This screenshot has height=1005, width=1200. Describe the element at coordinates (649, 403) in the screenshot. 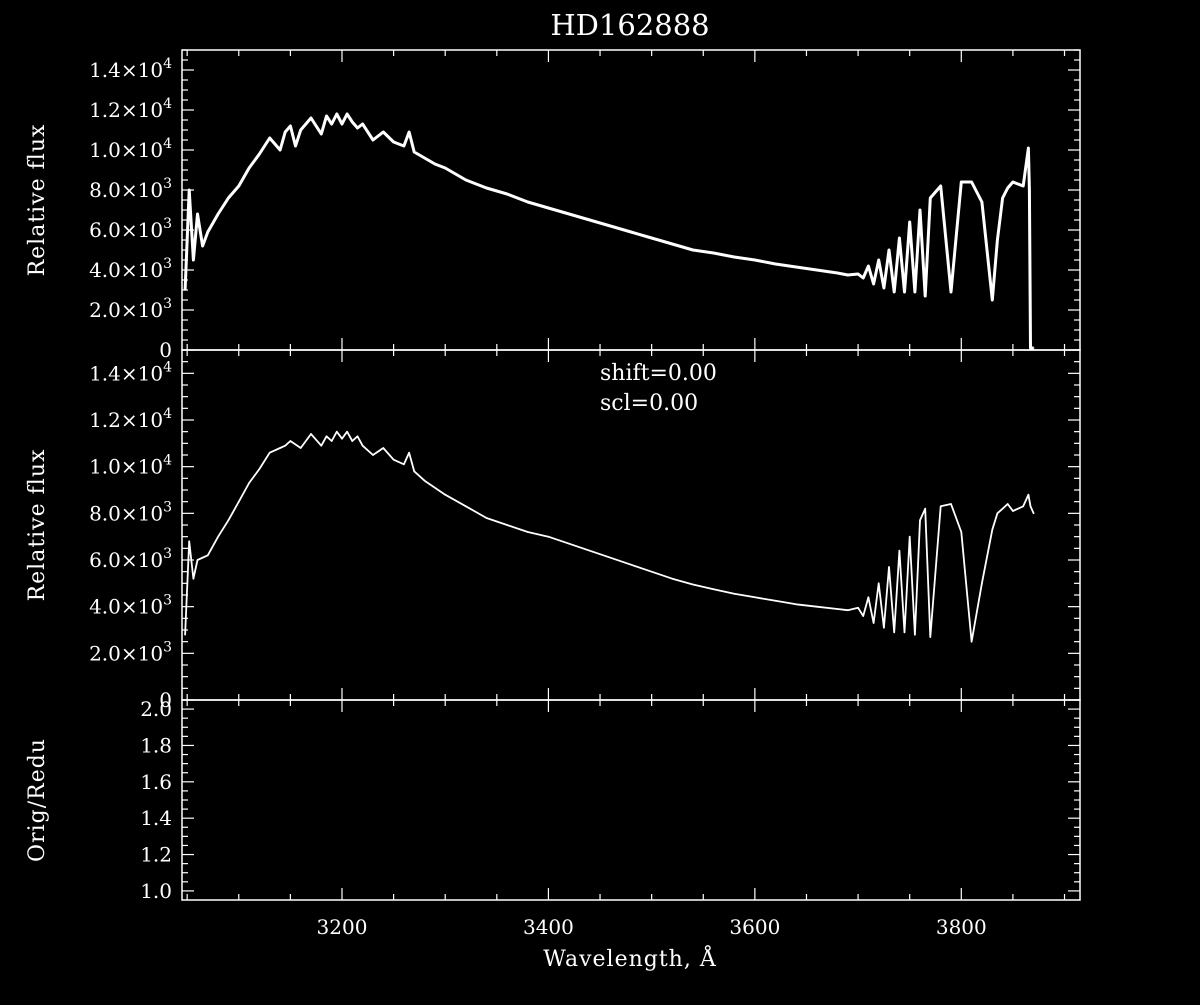

I see `annotation-label: scl=0.00` at that location.